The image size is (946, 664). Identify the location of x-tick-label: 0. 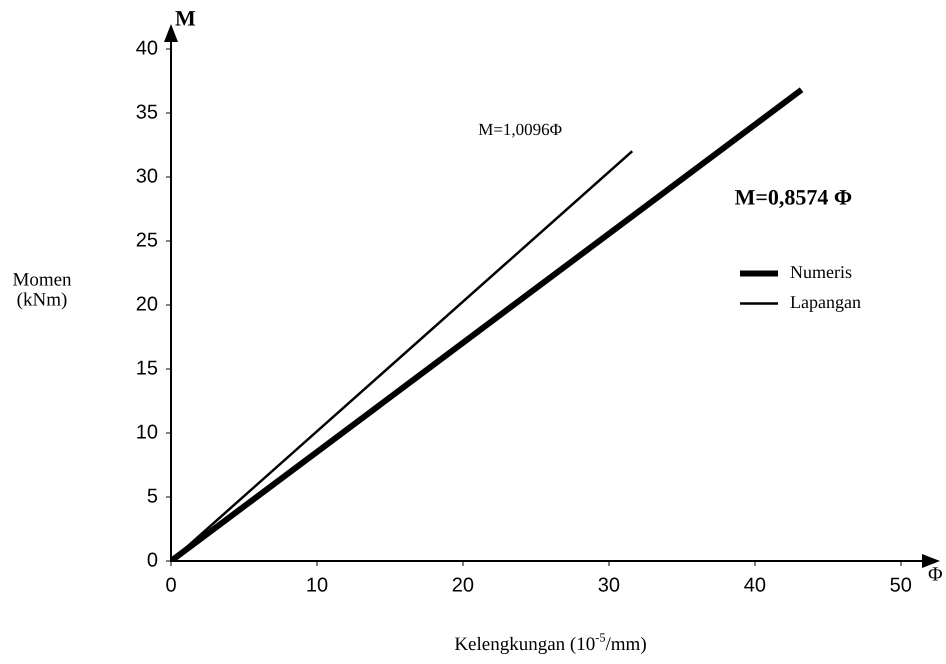
(171, 585).